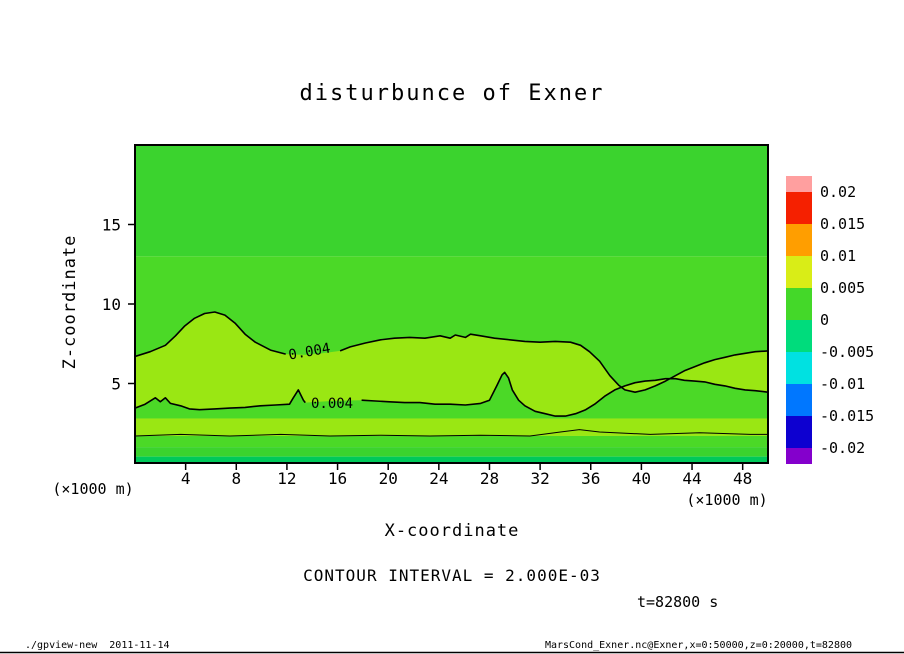 The height and width of the screenshot is (654, 904). Describe the element at coordinates (210, 334) in the screenshot. I see `contour-0004-upper-left` at that location.